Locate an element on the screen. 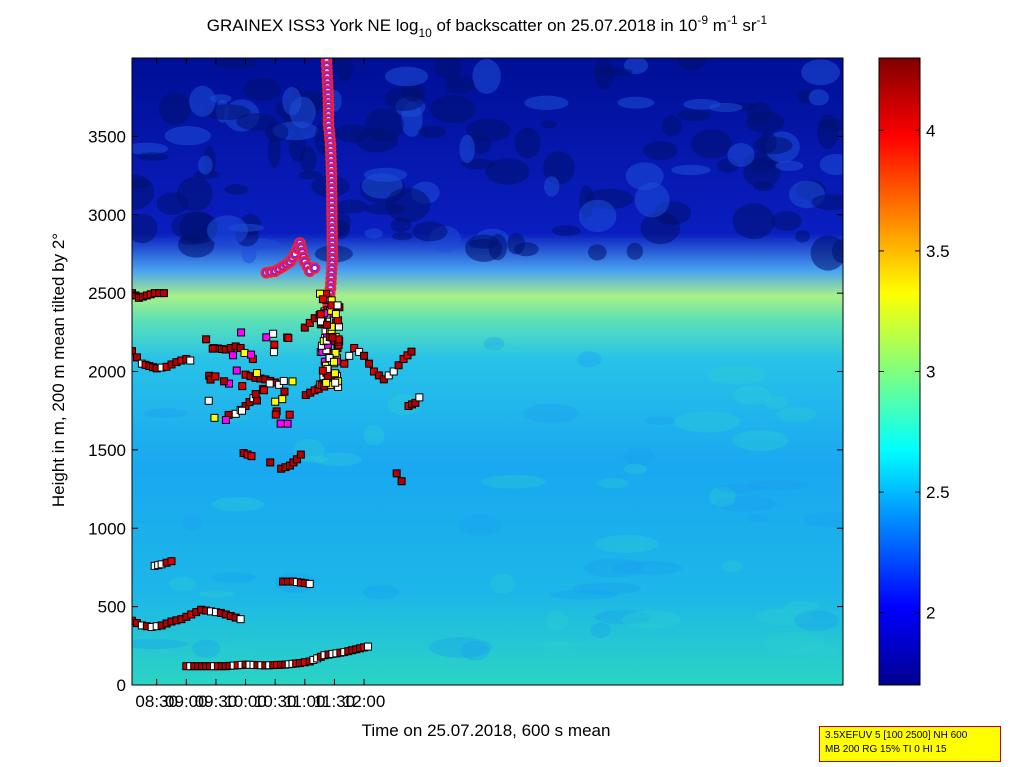  x-tick-label: 10:30 is located at coordinates (275, 701).